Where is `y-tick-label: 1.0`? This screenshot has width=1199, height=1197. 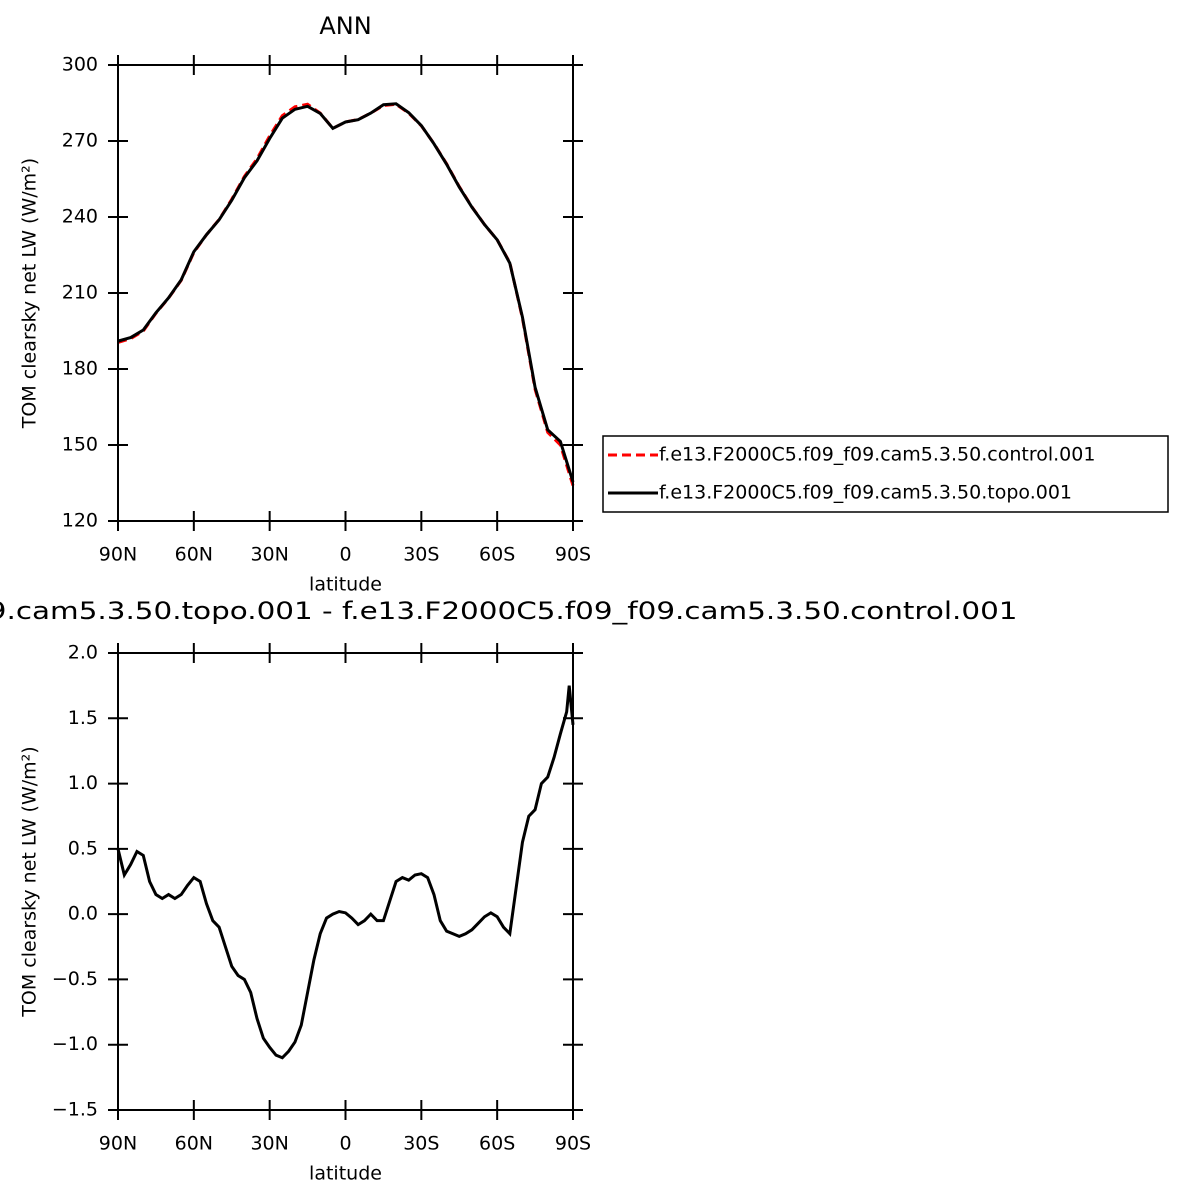
y-tick-label: 1.0 is located at coordinates (83, 783).